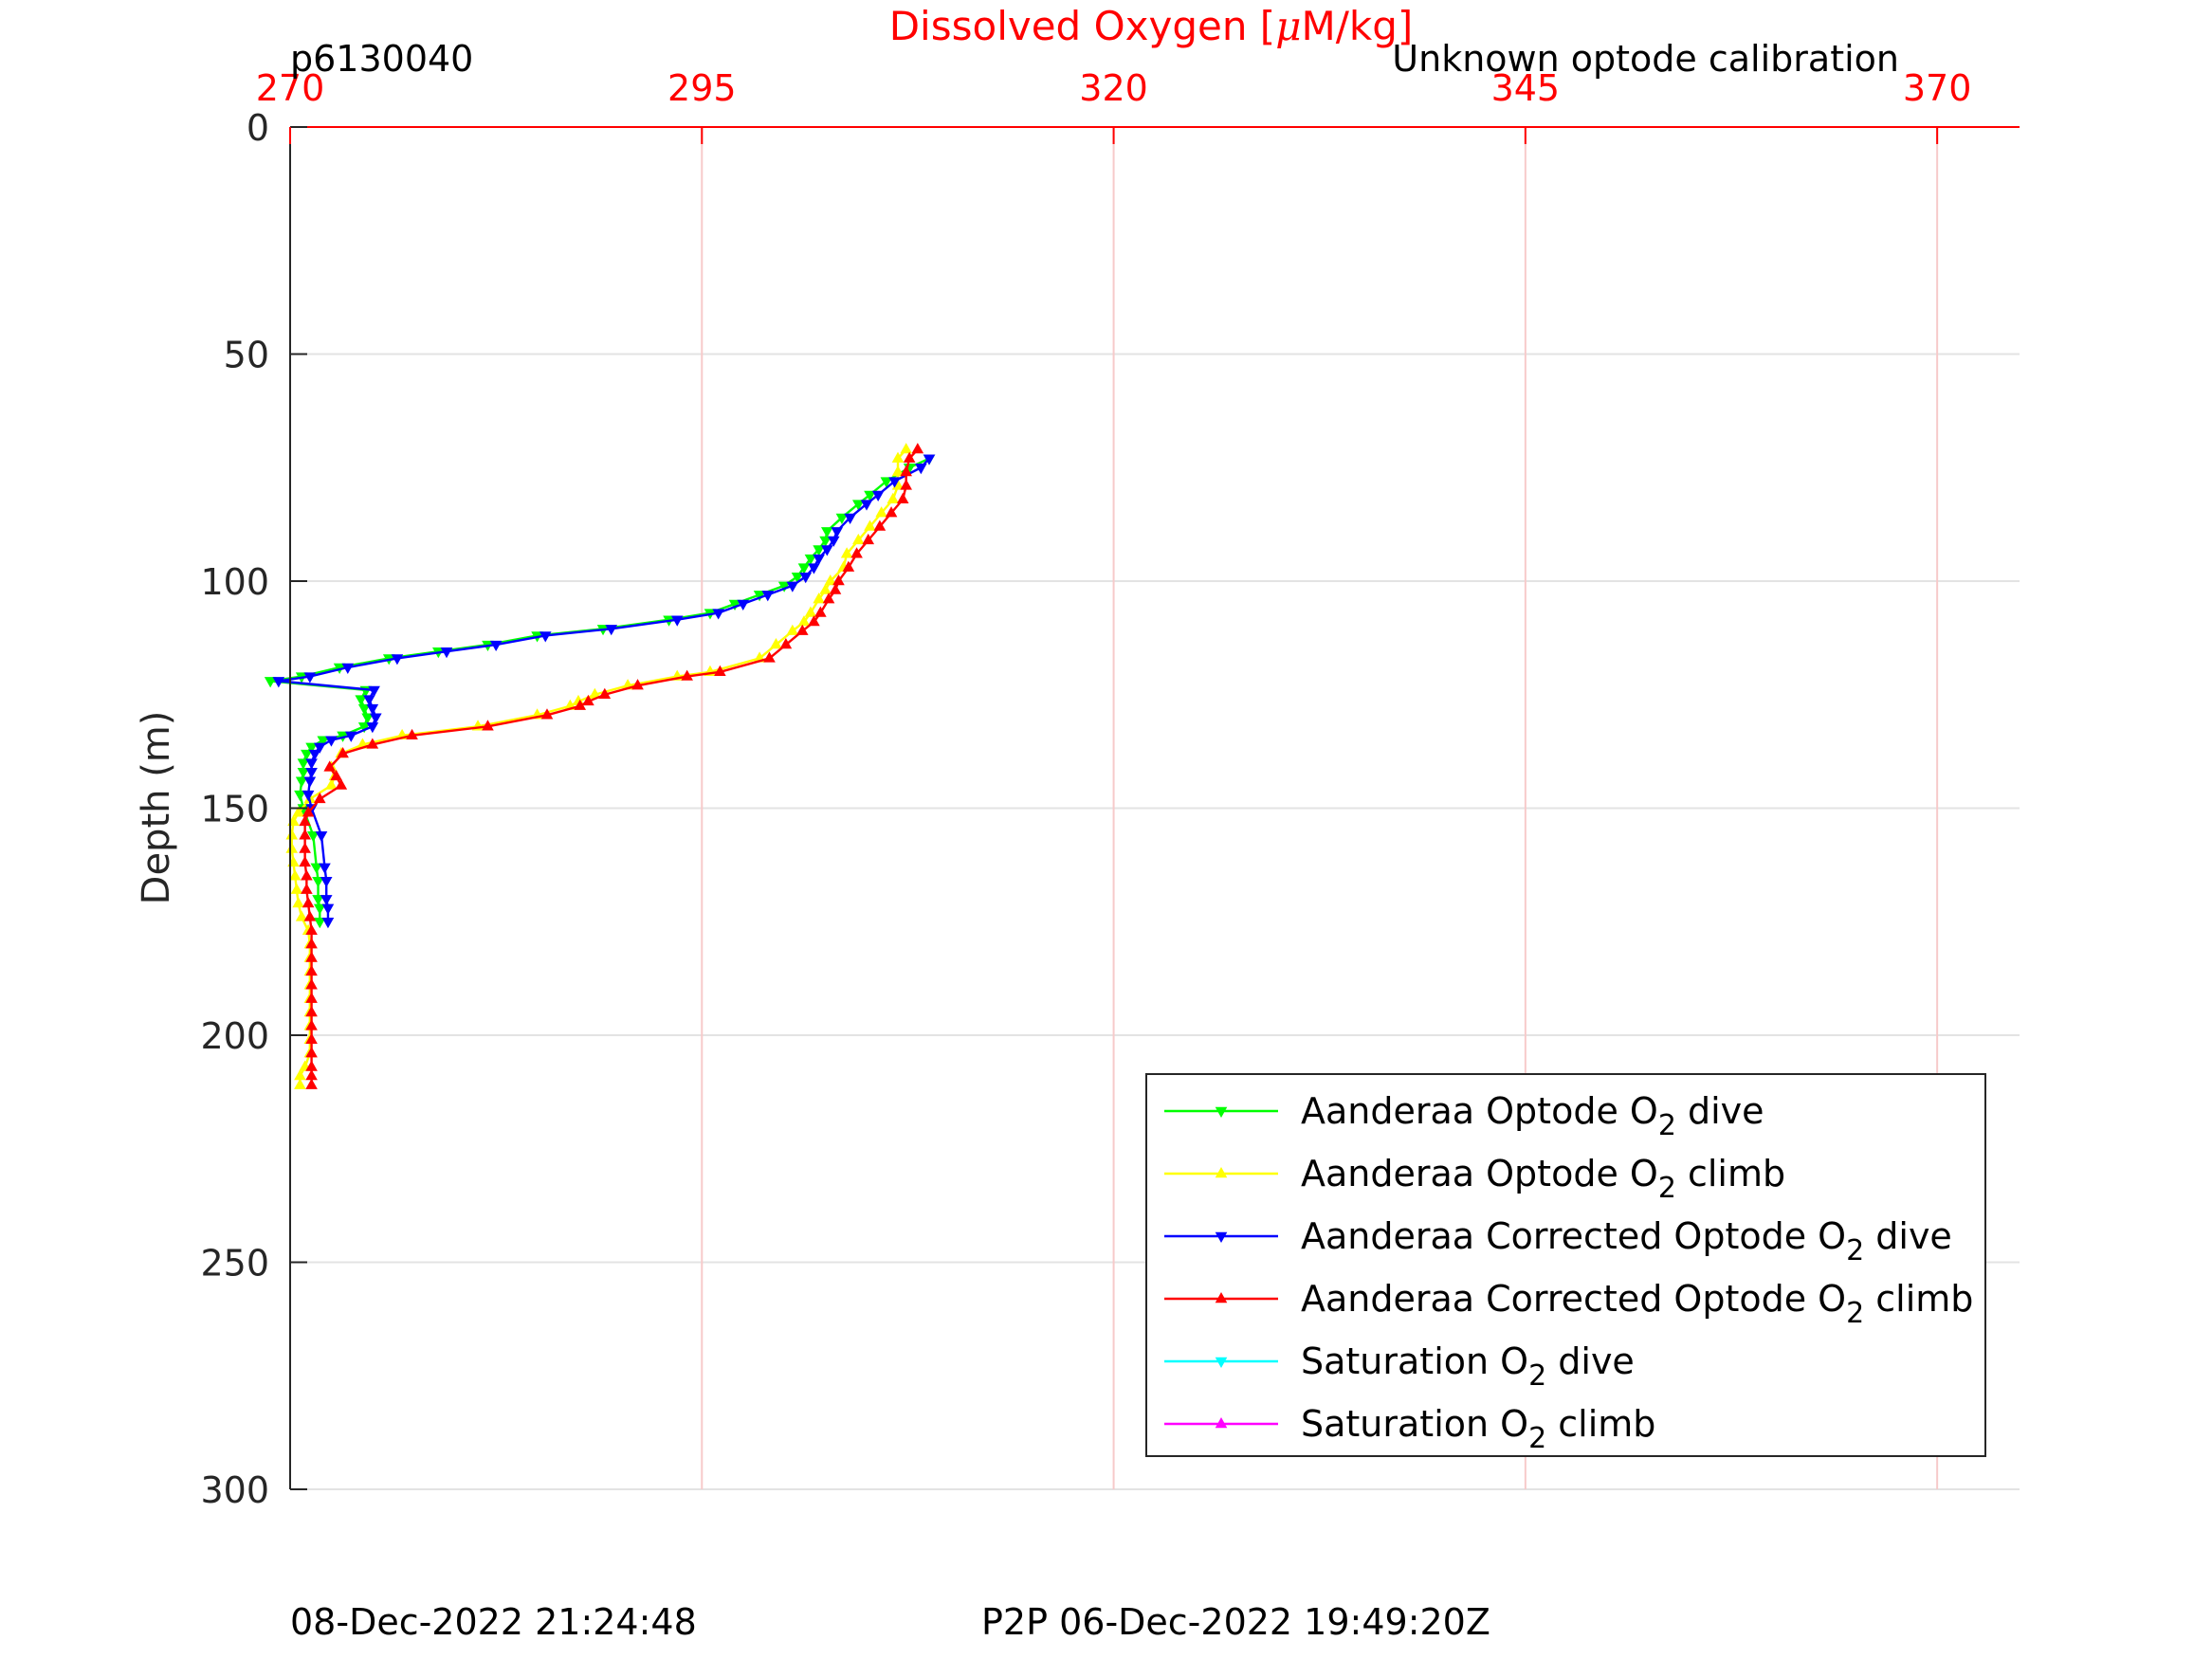 This screenshot has height=1659, width=2212. Describe the element at coordinates (156, 808) in the screenshot. I see `y-axis-label: Depth (m)` at that location.